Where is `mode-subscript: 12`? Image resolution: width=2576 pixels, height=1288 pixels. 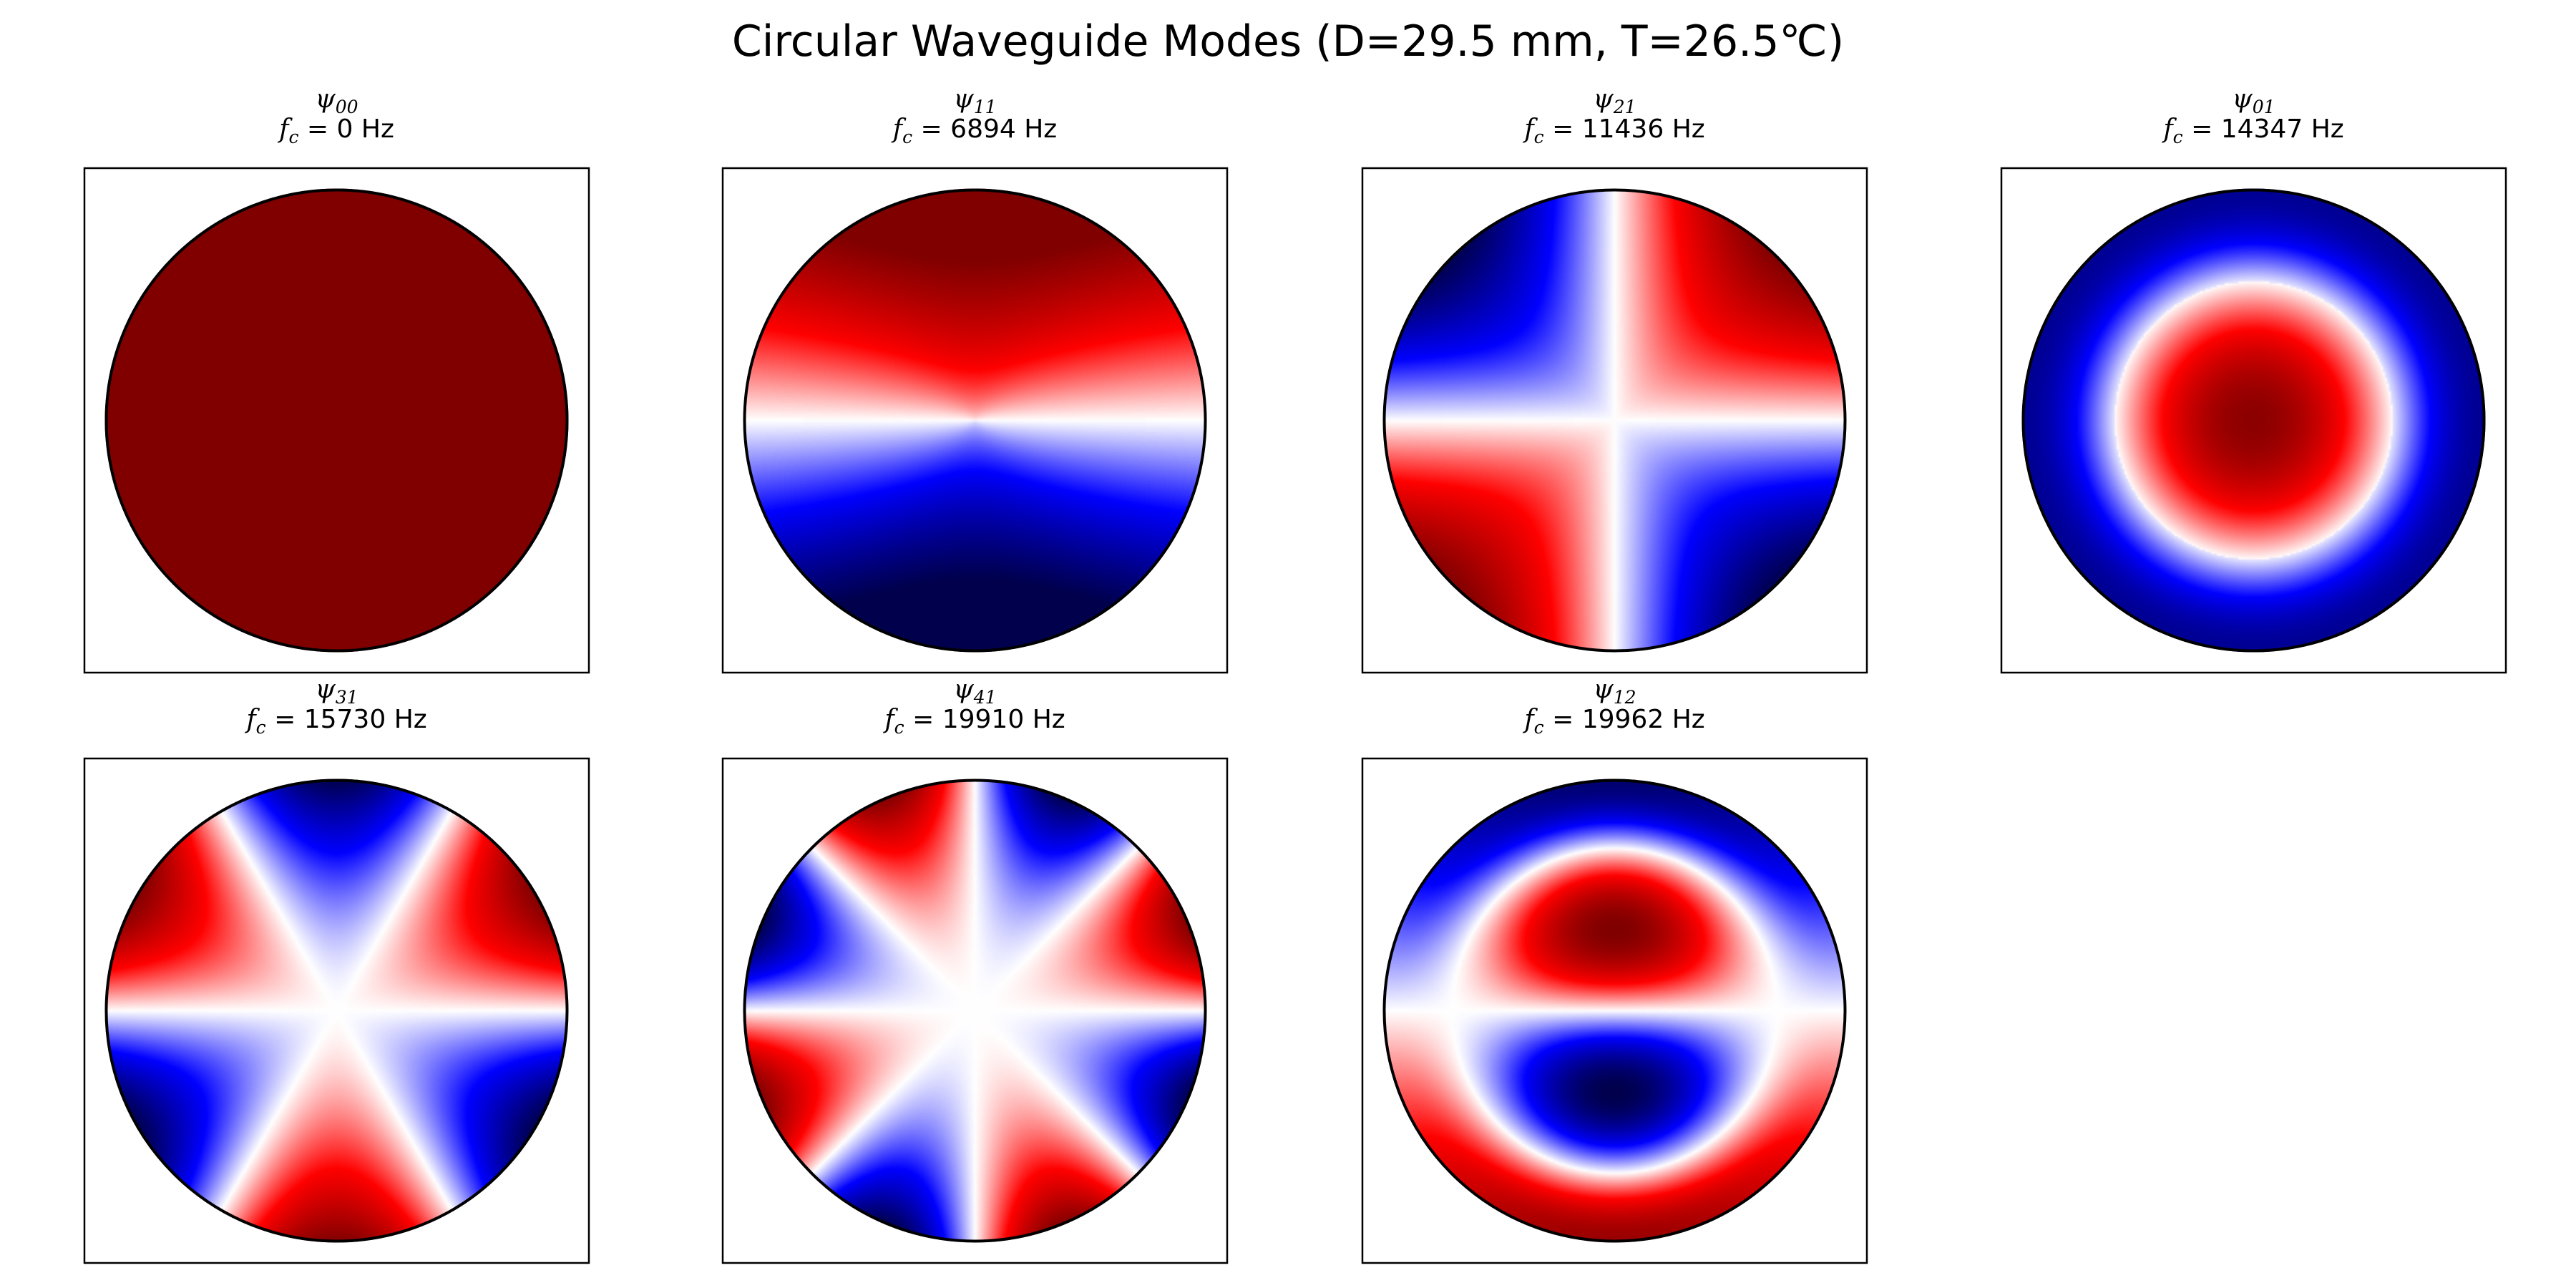 mode-subscript: 12 is located at coordinates (1625, 697).